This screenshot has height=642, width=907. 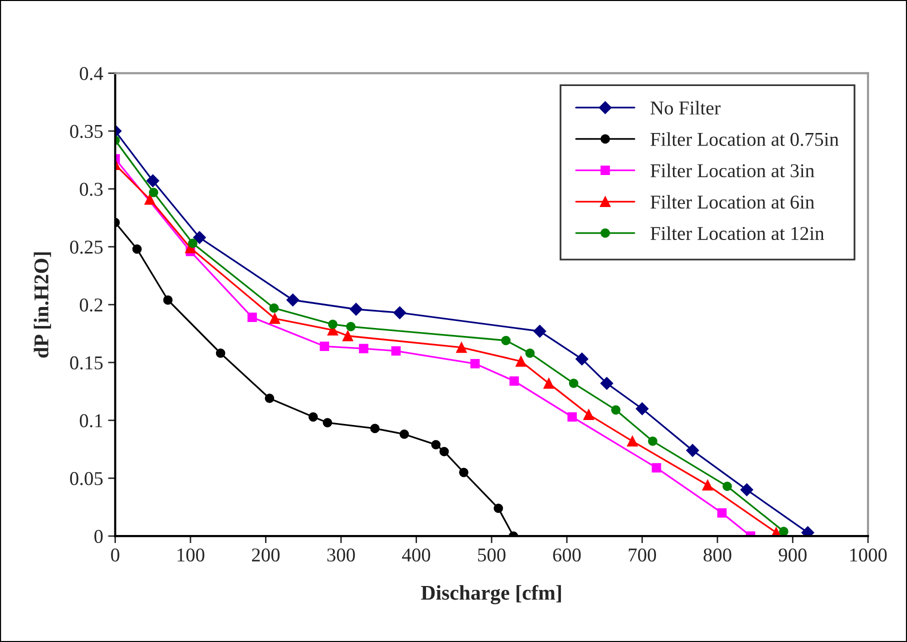 I want to click on x-tick-label: 1000, so click(x=868, y=555).